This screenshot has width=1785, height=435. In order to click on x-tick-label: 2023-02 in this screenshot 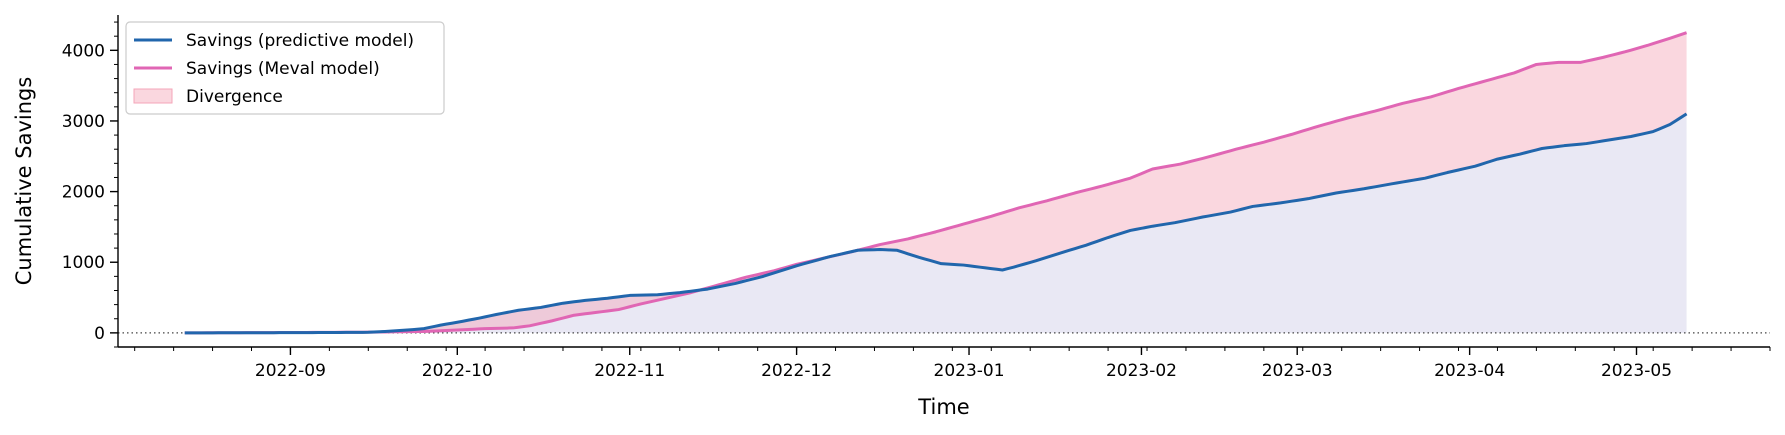, I will do `click(1141, 371)`.